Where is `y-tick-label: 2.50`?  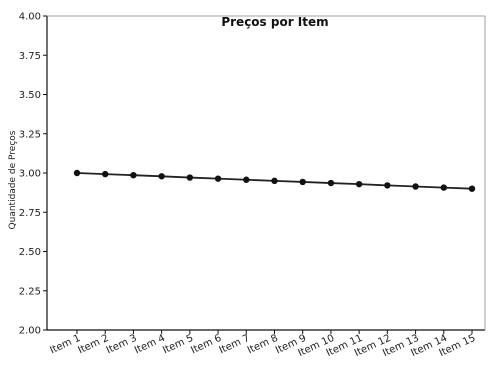 y-tick-label: 2.50 is located at coordinates (30, 252).